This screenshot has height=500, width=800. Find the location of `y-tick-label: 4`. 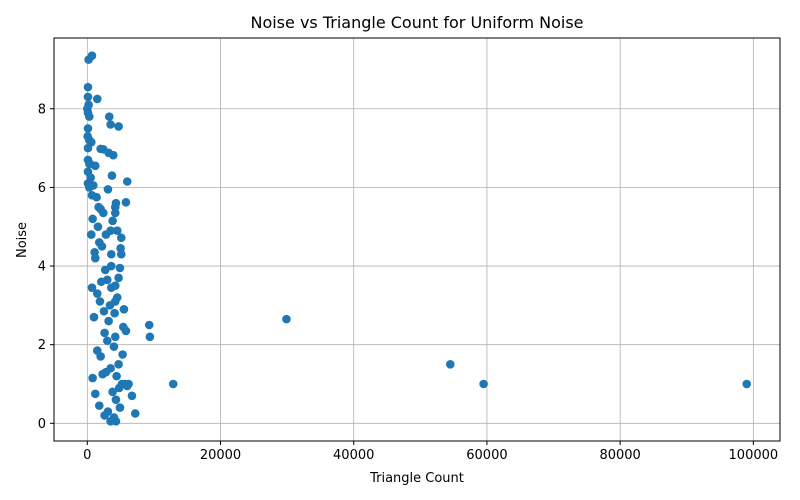

y-tick-label: 4 is located at coordinates (42, 267).